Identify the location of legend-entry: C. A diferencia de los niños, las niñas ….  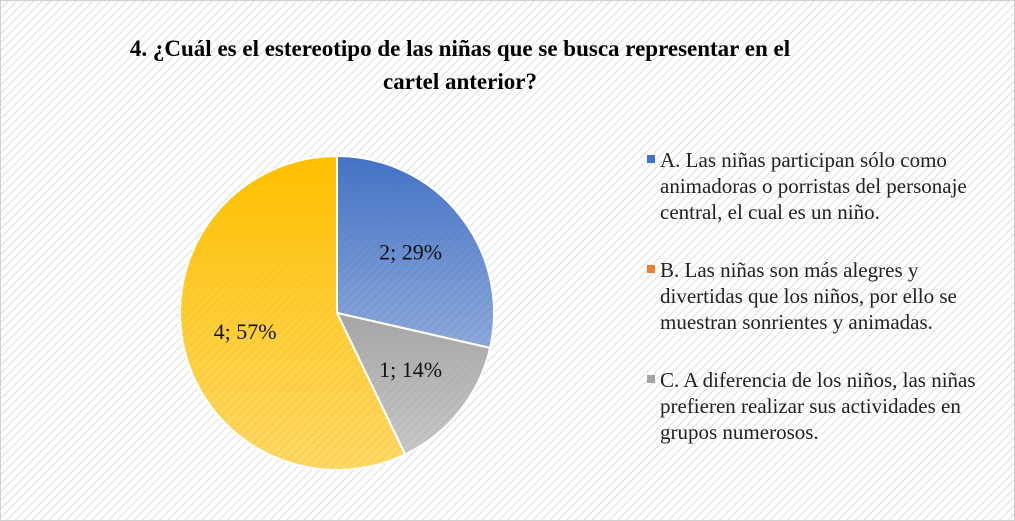
(826, 417).